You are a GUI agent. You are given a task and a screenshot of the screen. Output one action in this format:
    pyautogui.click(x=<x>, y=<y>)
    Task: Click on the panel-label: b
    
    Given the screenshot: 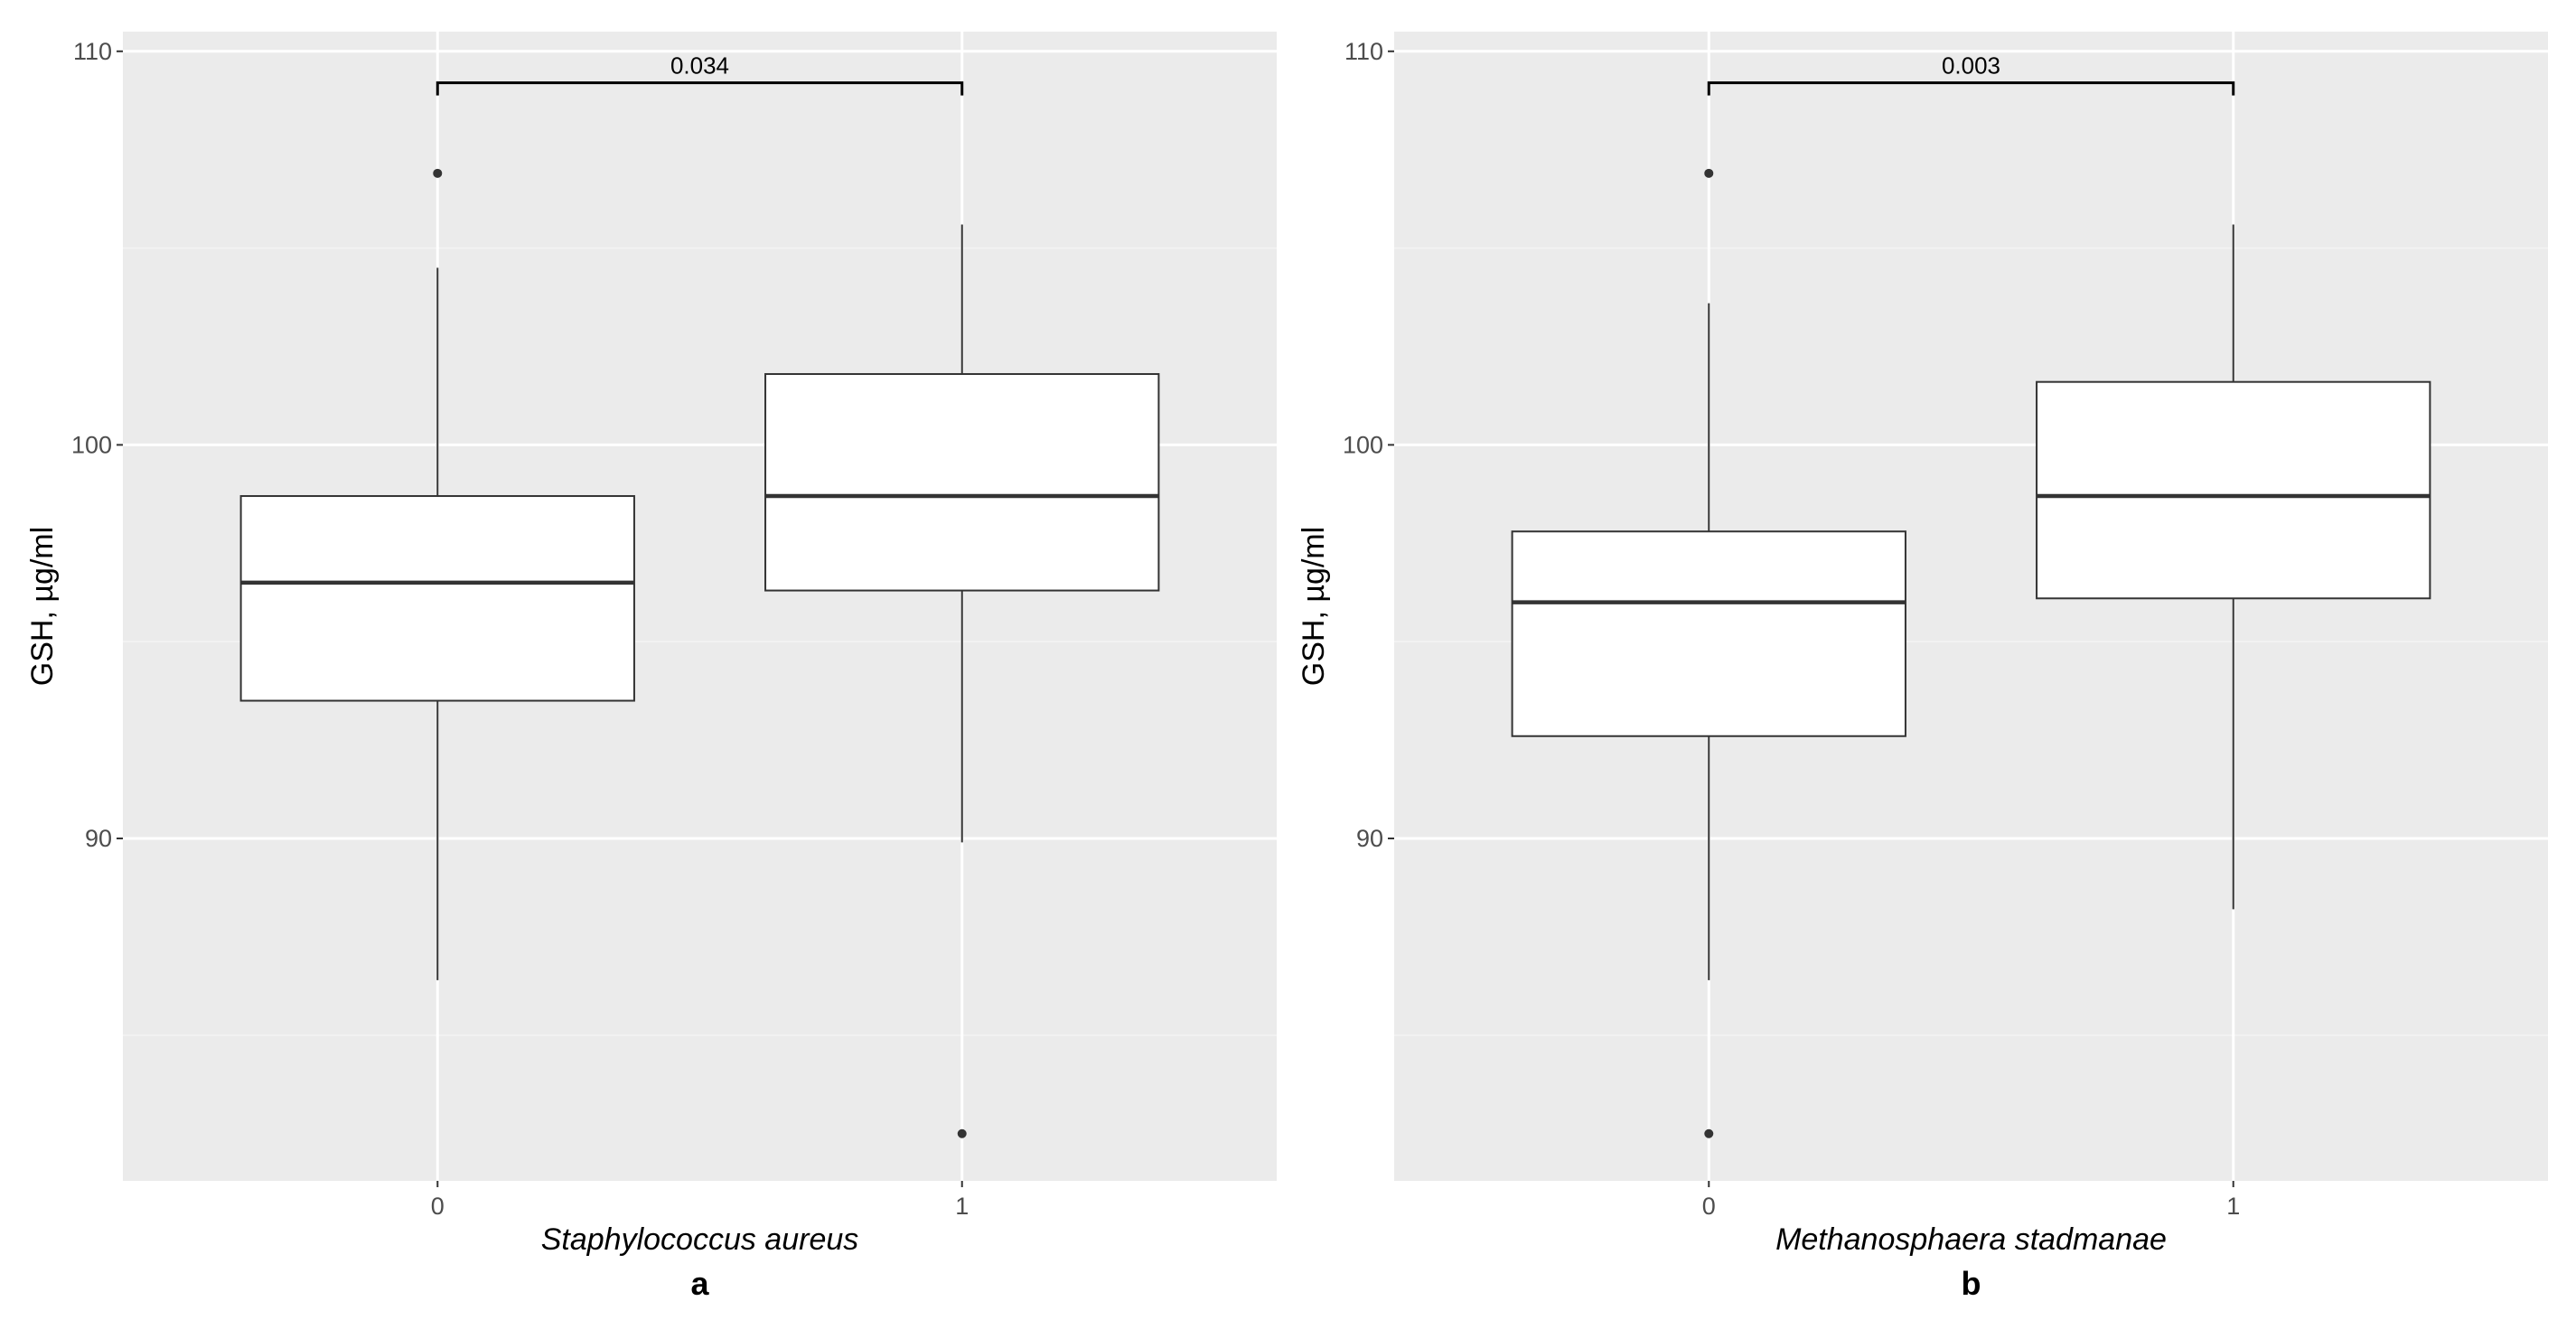 What is the action you would take?
    pyautogui.click(x=1971, y=1283)
    